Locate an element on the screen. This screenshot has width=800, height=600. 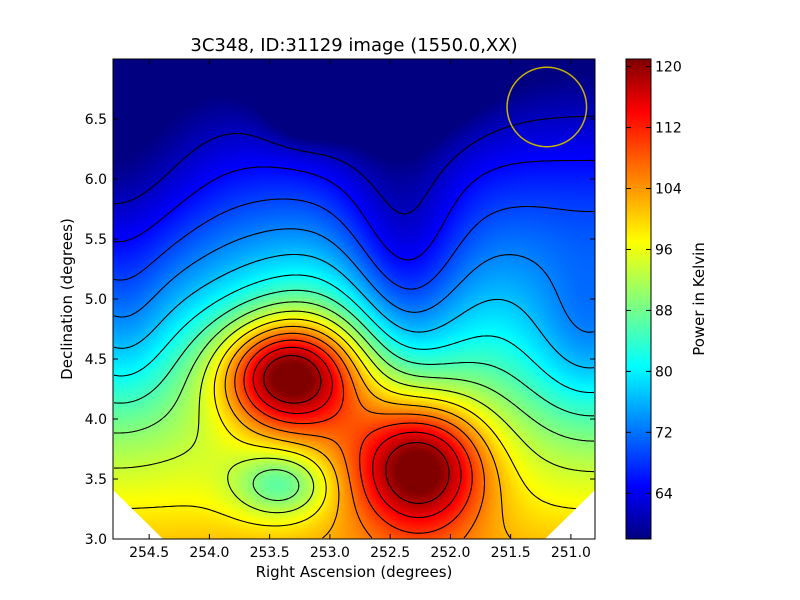
colorbar-tick-label: 80 is located at coordinates (664, 372).